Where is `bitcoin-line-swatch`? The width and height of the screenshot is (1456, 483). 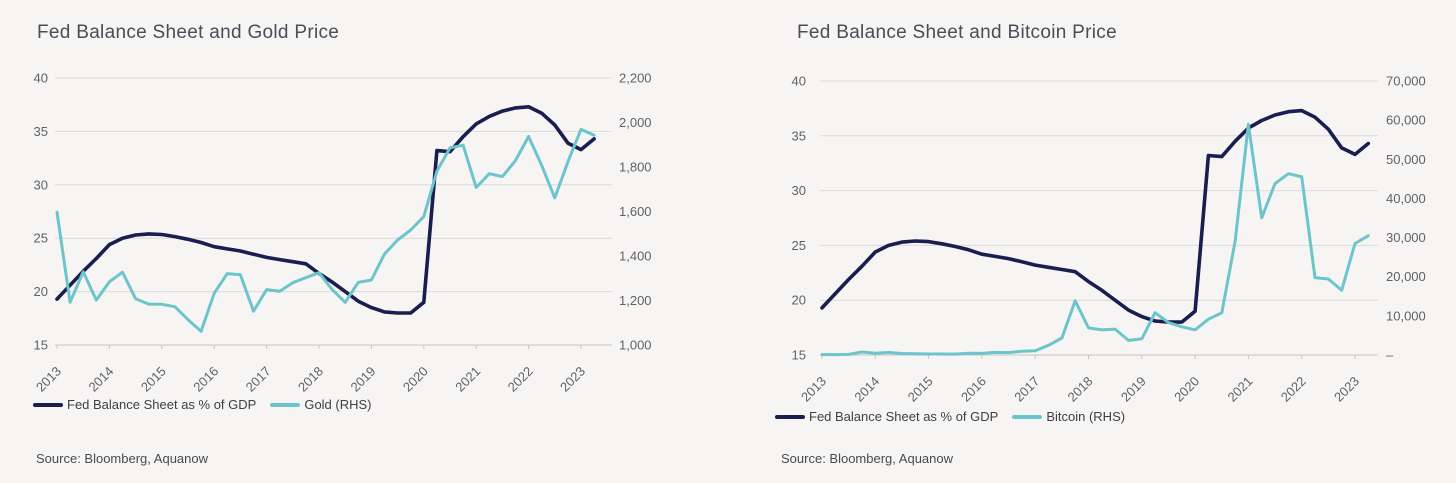
bitcoin-line-swatch is located at coordinates (1027, 416).